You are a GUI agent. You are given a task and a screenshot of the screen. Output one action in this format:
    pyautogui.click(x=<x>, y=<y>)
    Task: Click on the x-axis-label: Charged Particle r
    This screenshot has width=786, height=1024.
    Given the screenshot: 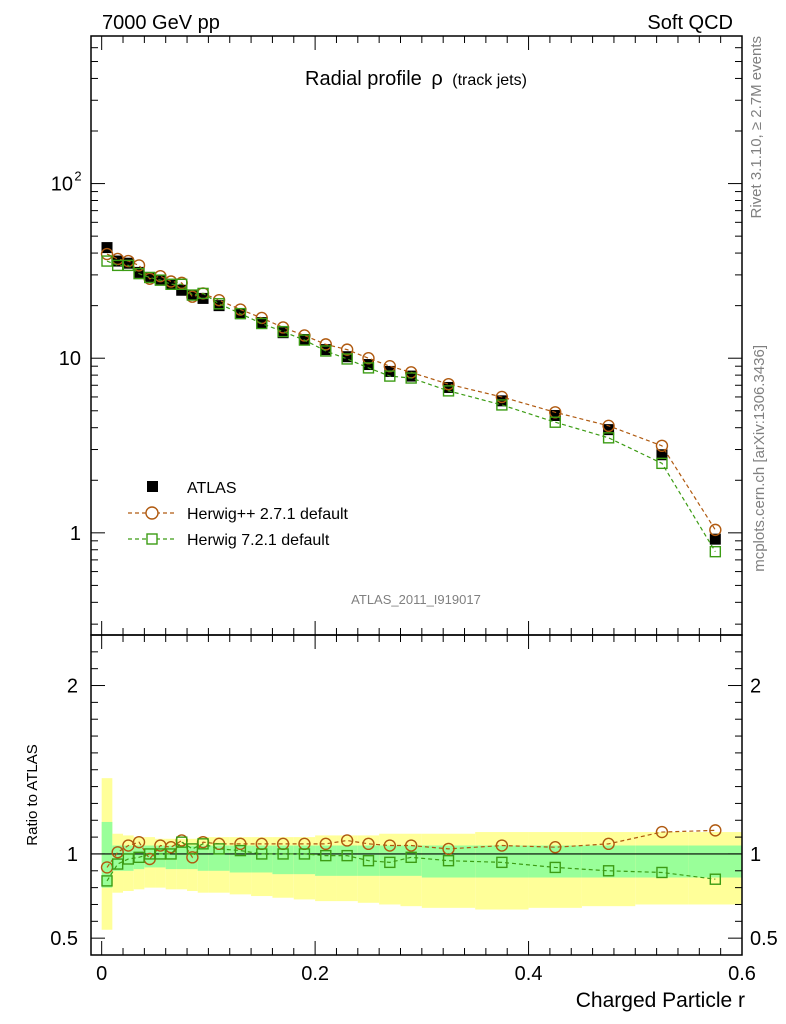 What is the action you would take?
    pyautogui.click(x=660, y=1000)
    